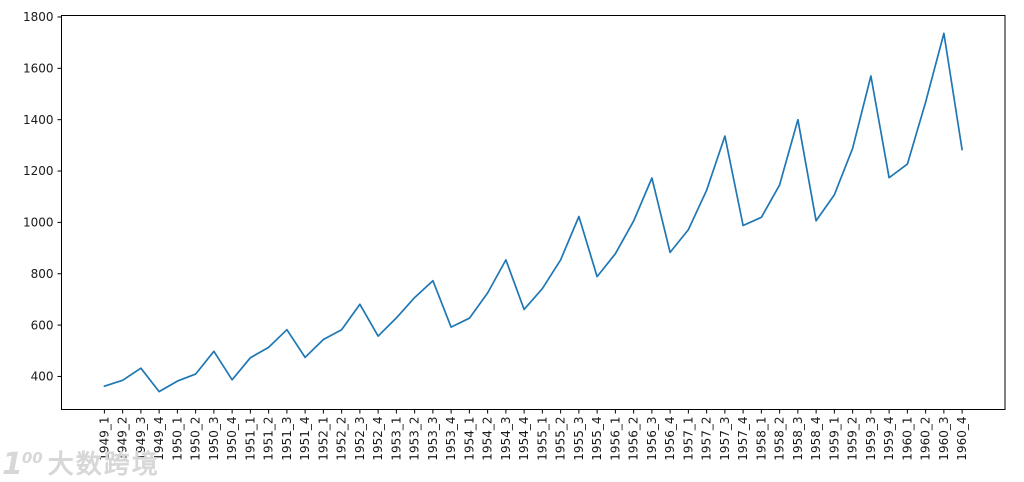 The width and height of the screenshot is (1024, 482). What do you see at coordinates (287, 439) in the screenshot?
I see `x-tick-label: 1951_3` at bounding box center [287, 439].